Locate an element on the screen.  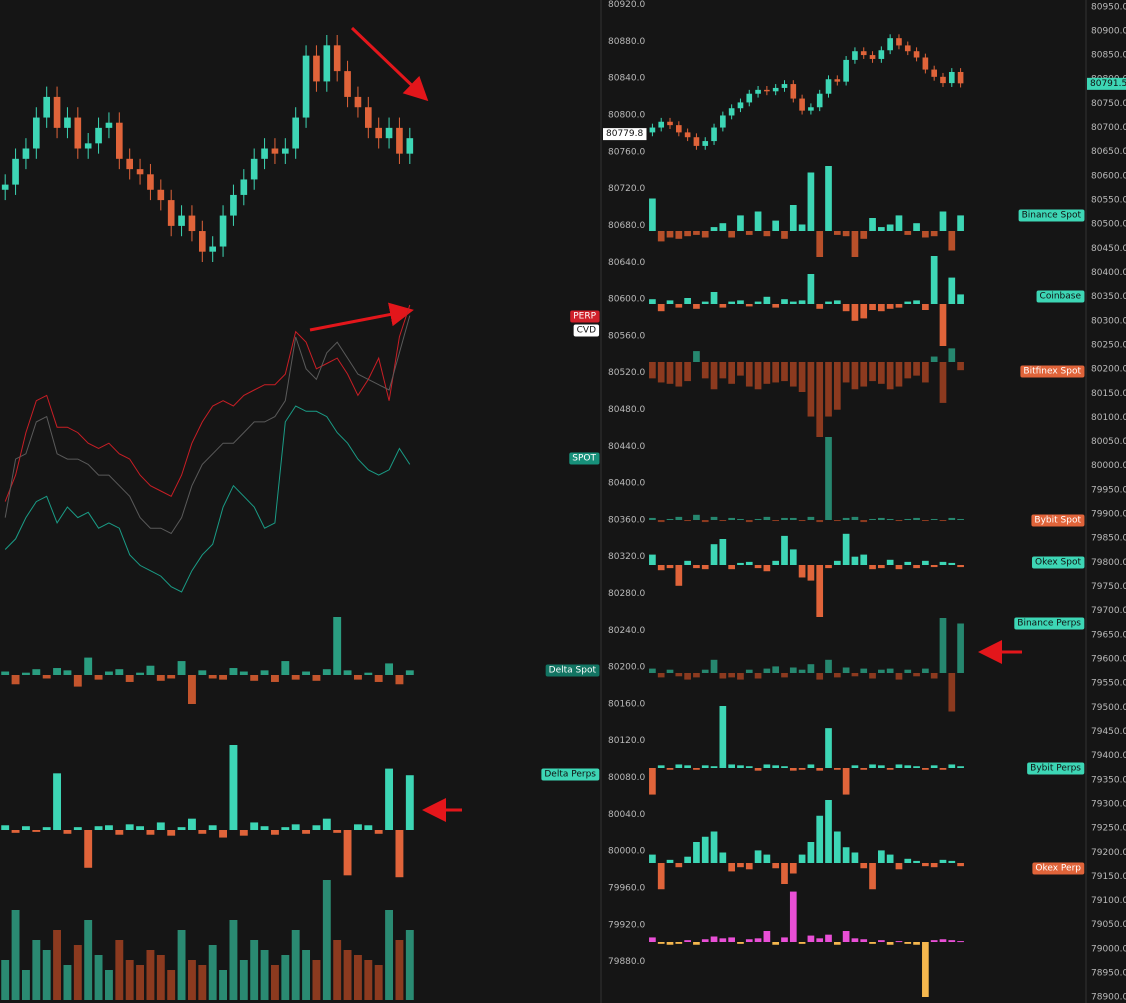
series-label: CVD is located at coordinates (586, 331).